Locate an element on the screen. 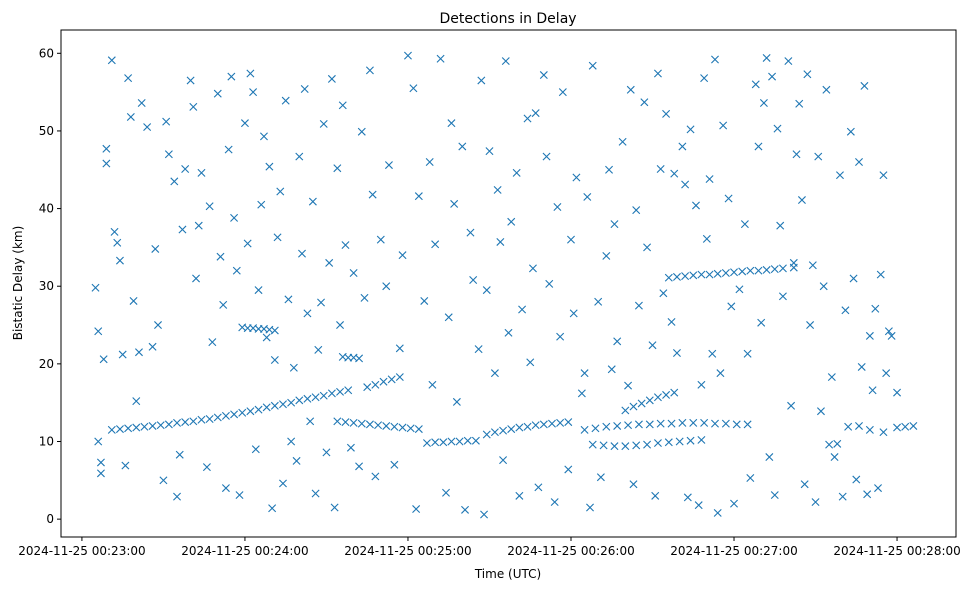  y-tick-label: 10 is located at coordinates (46, 442).